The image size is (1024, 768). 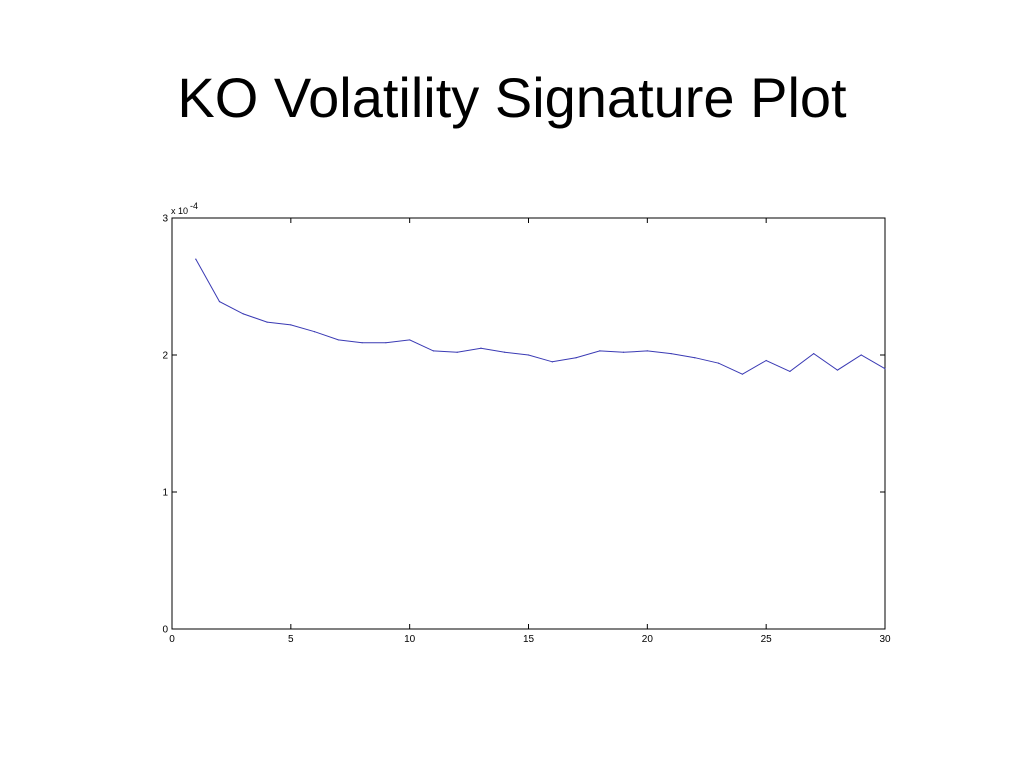 I want to click on y-scale-exponent: -4, so click(x=194, y=206).